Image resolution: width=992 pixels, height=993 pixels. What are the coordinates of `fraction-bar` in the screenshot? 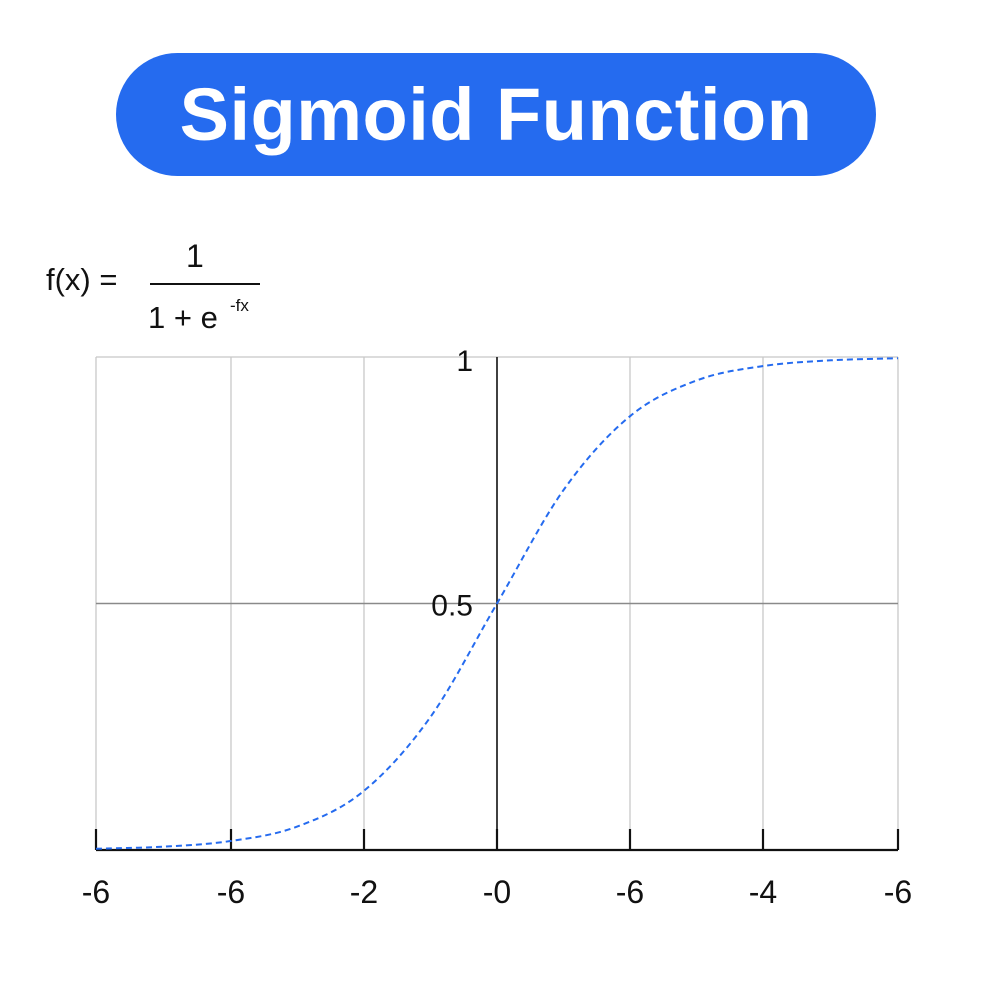 It's located at (205, 284).